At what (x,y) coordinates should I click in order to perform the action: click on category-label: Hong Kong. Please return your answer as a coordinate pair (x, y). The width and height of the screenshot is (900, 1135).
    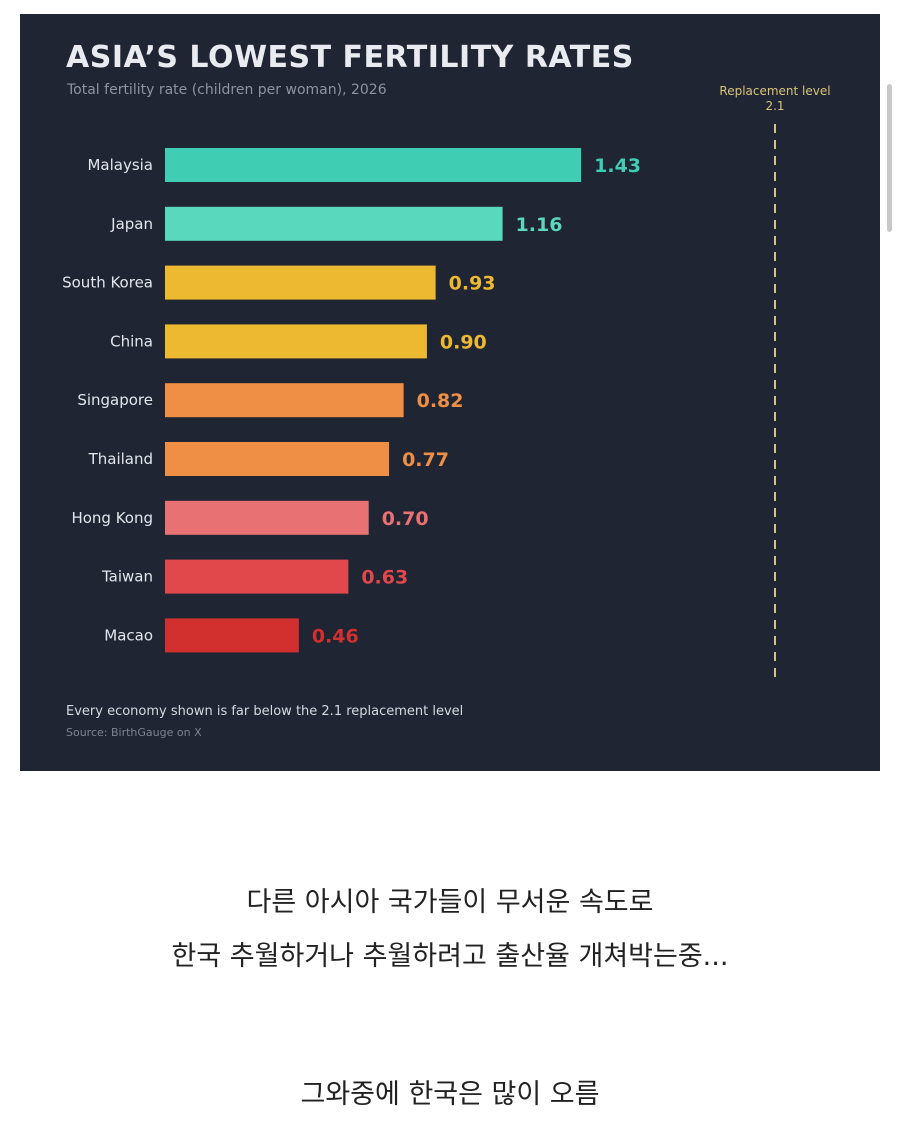
    Looking at the image, I should click on (112, 518).